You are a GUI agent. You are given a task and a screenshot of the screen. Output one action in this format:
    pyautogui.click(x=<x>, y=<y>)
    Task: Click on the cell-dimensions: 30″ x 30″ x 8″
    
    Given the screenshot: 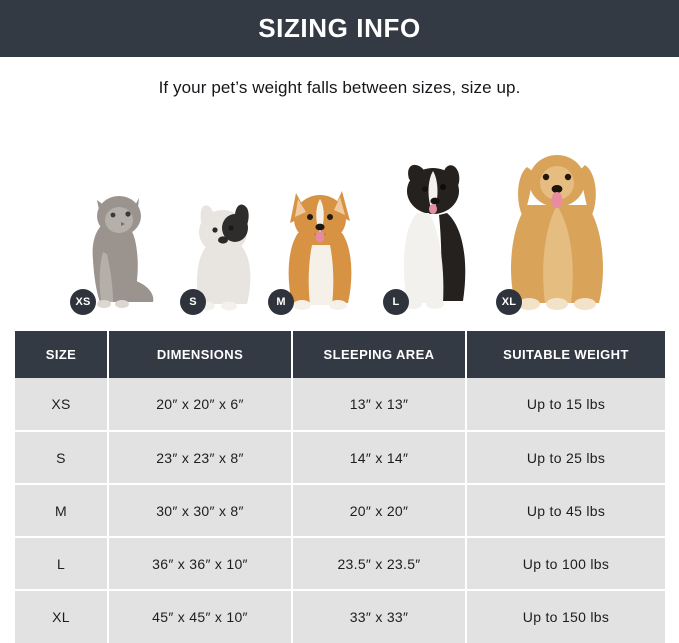 What is the action you would take?
    pyautogui.click(x=199, y=510)
    